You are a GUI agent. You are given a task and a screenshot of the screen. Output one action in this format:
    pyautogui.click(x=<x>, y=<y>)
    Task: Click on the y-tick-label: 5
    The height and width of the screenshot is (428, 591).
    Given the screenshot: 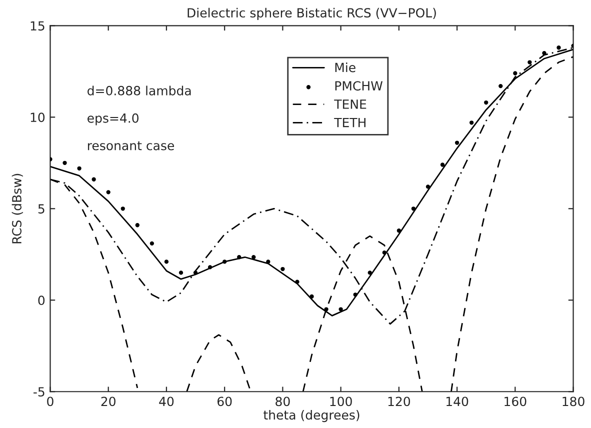 What is the action you would take?
    pyautogui.click(x=41, y=209)
    